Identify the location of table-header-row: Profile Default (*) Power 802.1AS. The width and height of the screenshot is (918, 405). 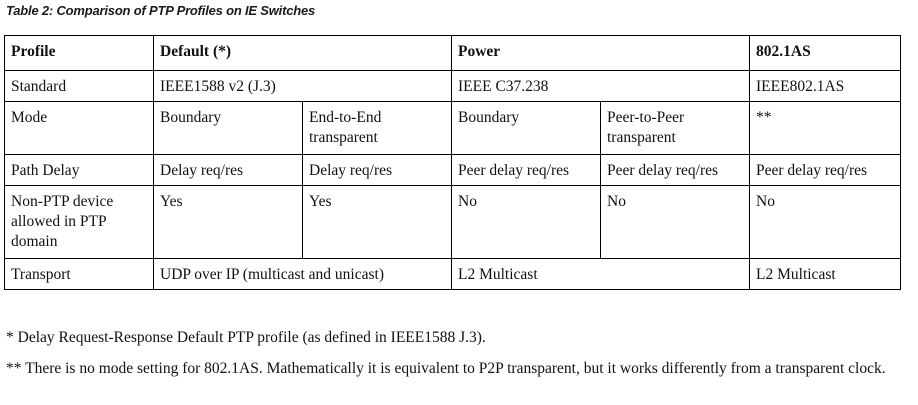
(453, 53).